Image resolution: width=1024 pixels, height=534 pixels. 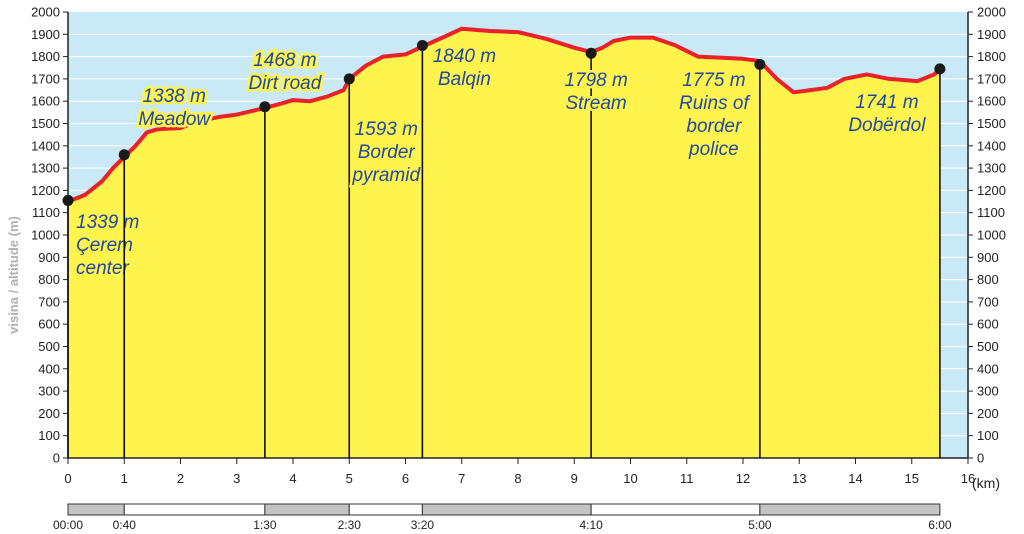 I want to click on y-tick-label-right: 2000, so click(x=991, y=12).